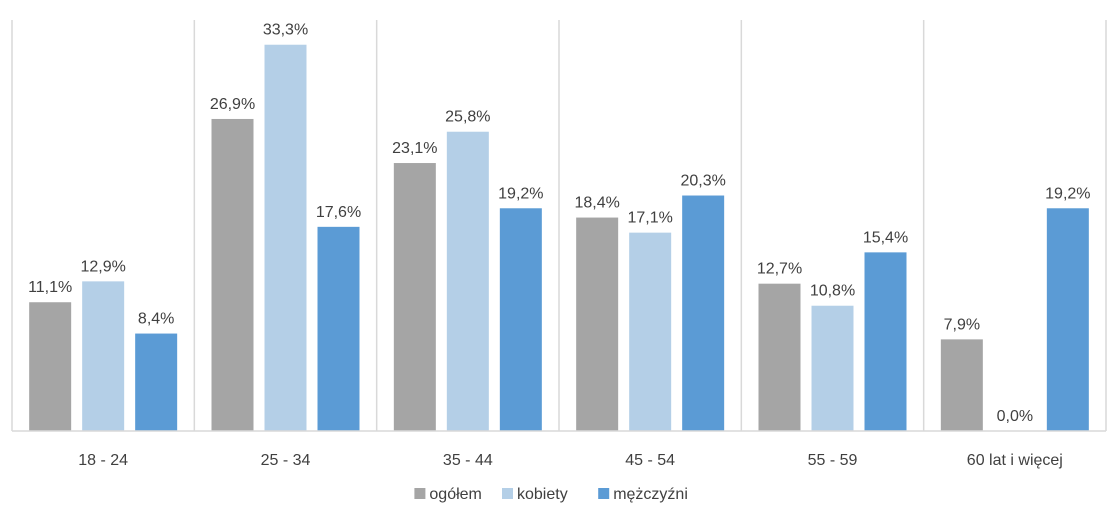 The height and width of the screenshot is (514, 1108). What do you see at coordinates (1015, 460) in the screenshot?
I see `category-label: 60 lat i więcej` at bounding box center [1015, 460].